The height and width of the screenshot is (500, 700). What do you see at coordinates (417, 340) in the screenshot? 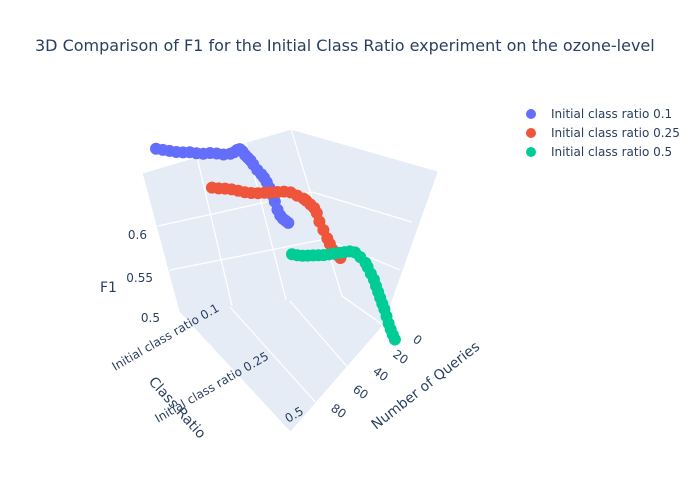
I see `x-tick-0: 0` at bounding box center [417, 340].